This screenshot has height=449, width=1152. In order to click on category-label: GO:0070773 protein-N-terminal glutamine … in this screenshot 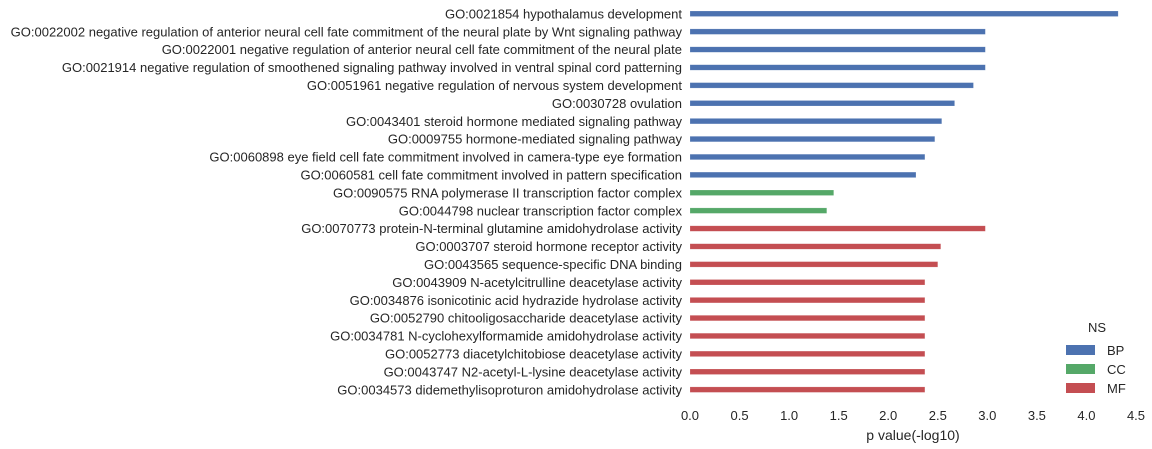, I will do `click(491, 228)`.